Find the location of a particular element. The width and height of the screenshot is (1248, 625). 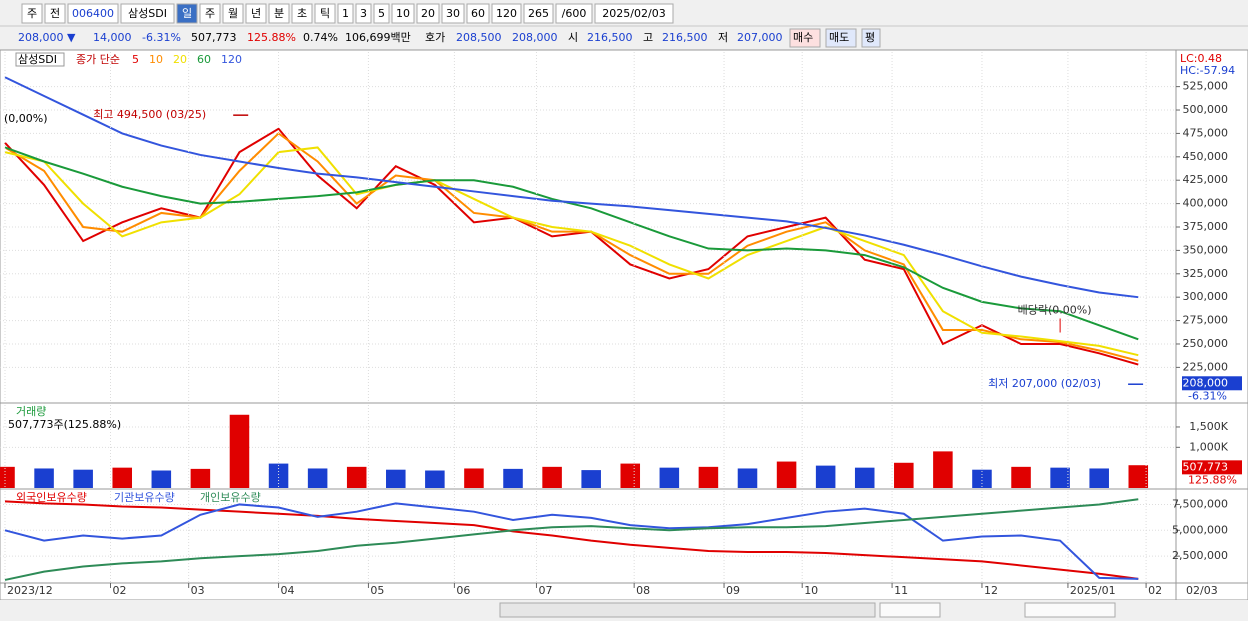

info-text: 208,500 is located at coordinates (479, 37).